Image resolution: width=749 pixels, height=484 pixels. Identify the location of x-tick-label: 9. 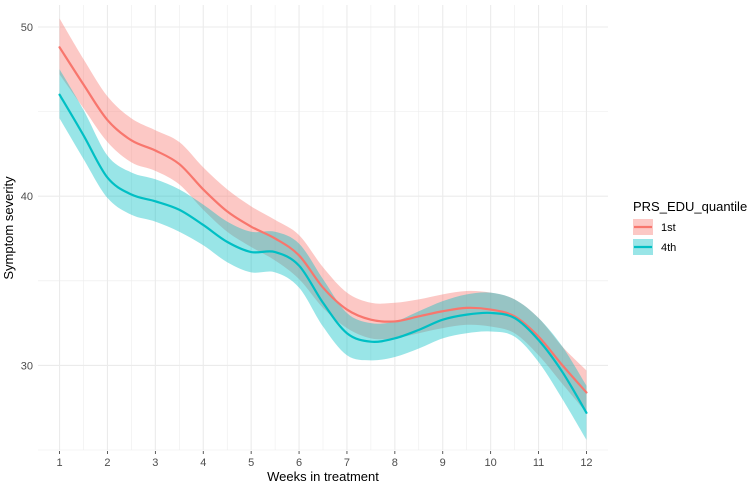
(443, 463).